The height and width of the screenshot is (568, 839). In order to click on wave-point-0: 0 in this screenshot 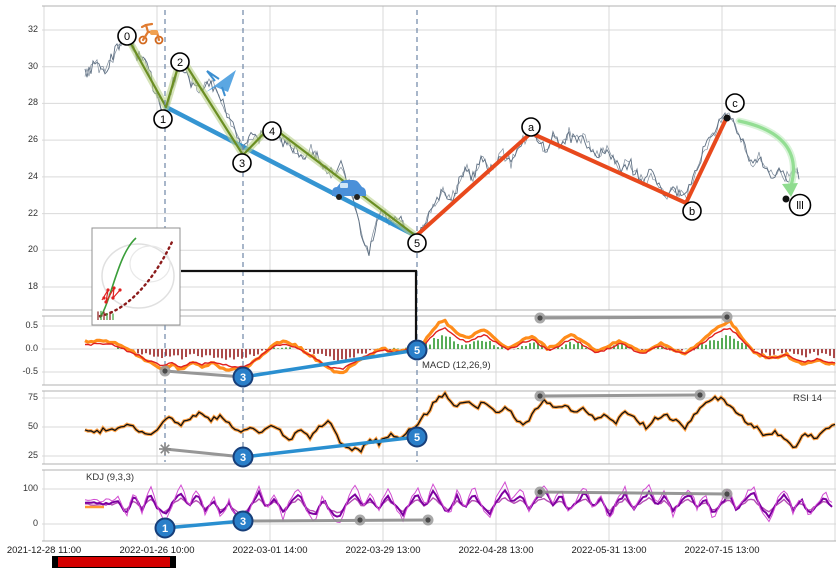, I will do `click(127, 36)`.